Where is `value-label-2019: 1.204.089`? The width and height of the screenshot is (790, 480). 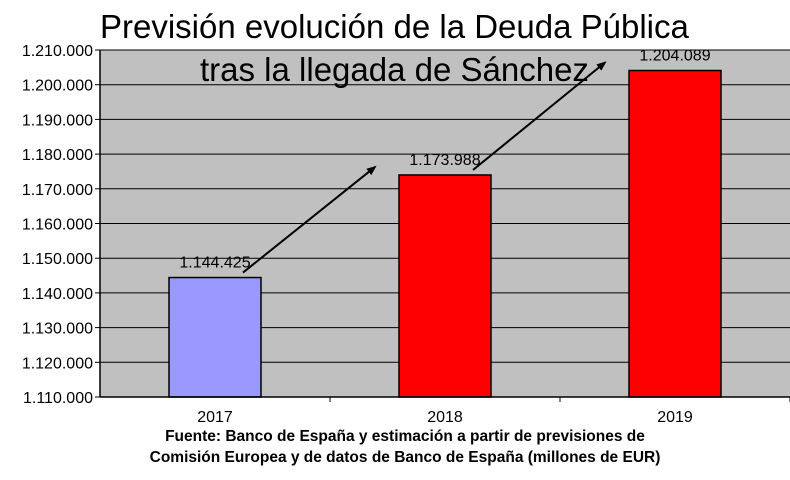 value-label-2019: 1.204.089 is located at coordinates (674, 56).